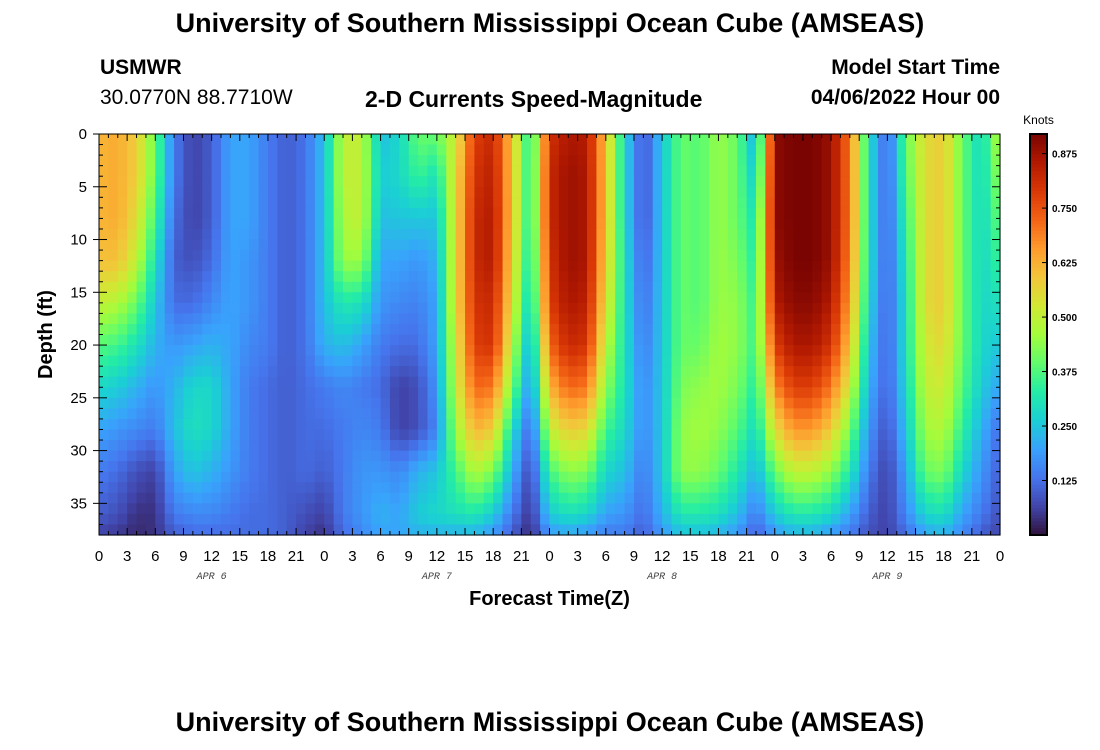 The width and height of the screenshot is (1100, 750). I want to click on colorbar-tick-label: 0.875, so click(1064, 155).